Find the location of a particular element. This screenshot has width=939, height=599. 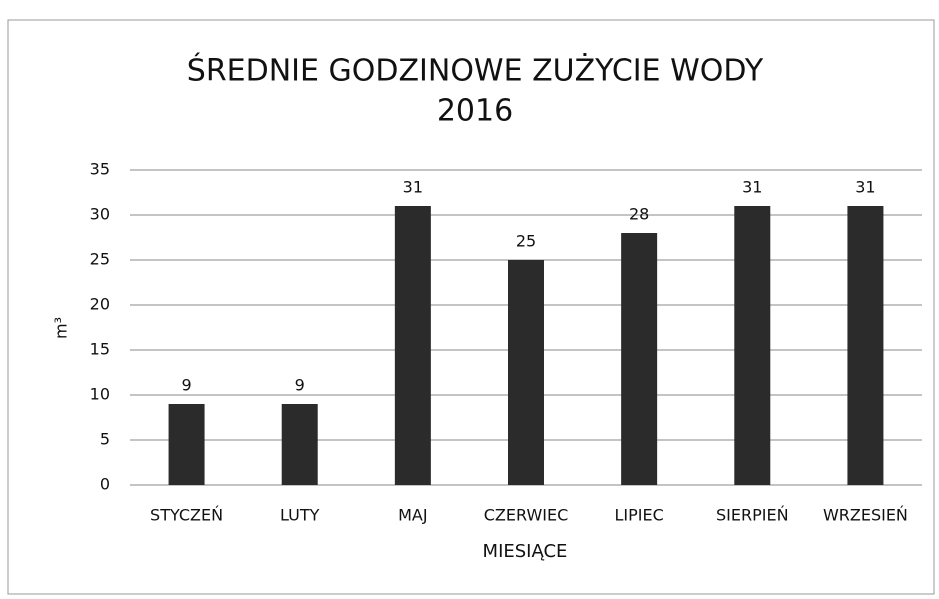

x-tick-label: STYCZEŃ is located at coordinates (186, 515).